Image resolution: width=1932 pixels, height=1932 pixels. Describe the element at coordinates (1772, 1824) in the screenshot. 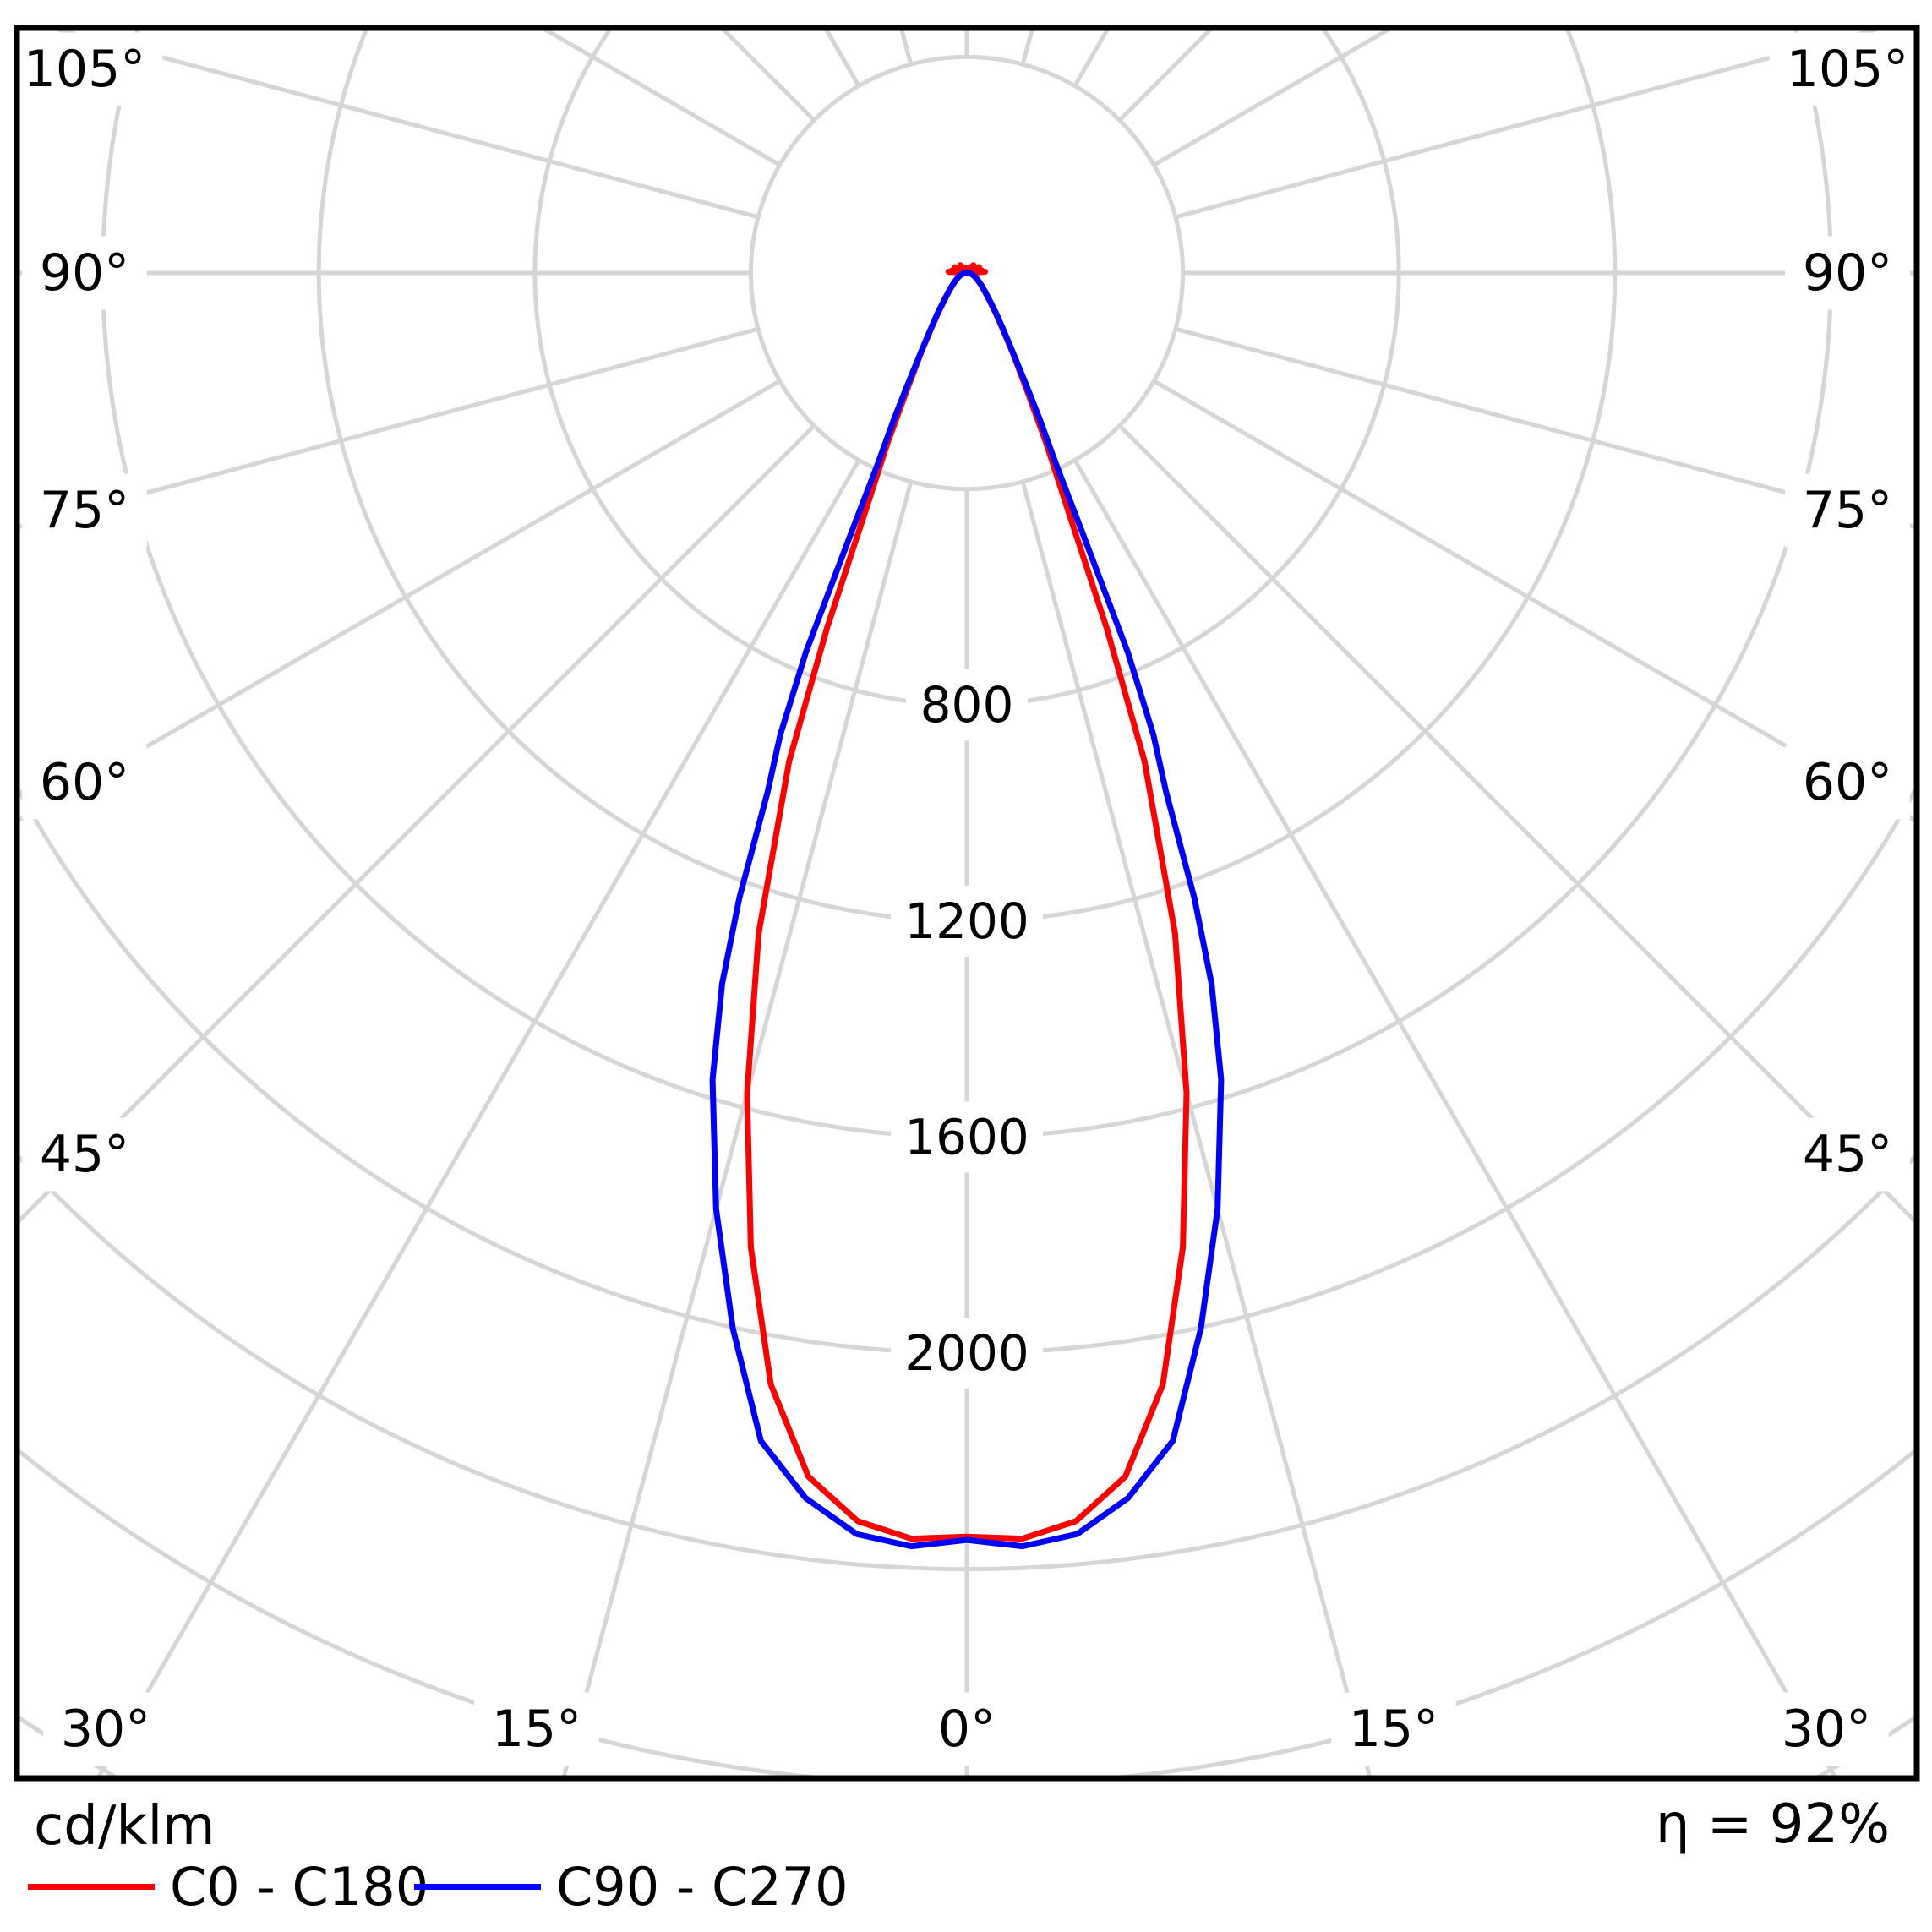

I see `efficiency-label: η = 92%` at that location.